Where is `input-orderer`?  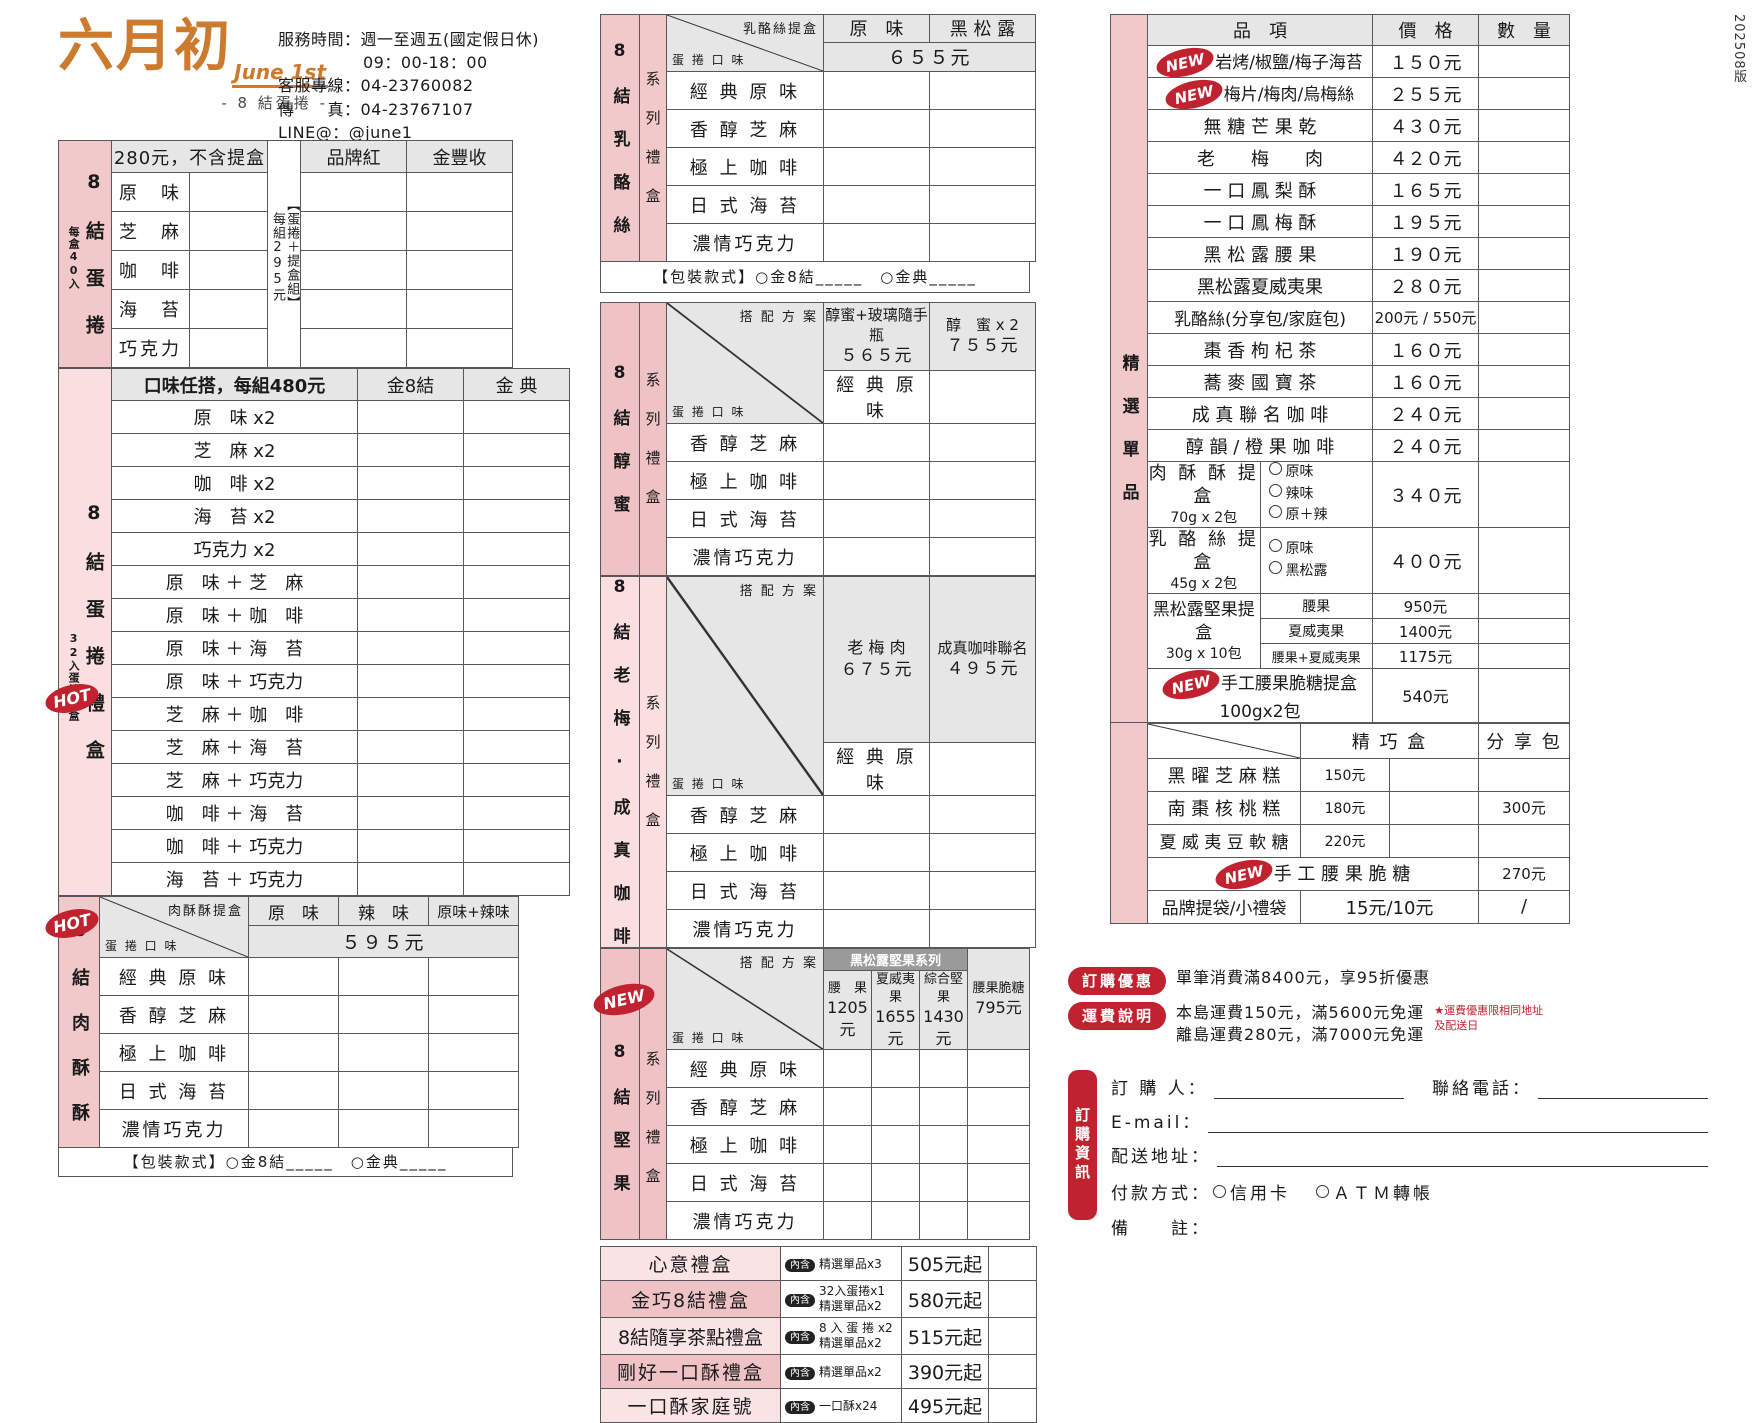 input-orderer is located at coordinates (1308, 1089).